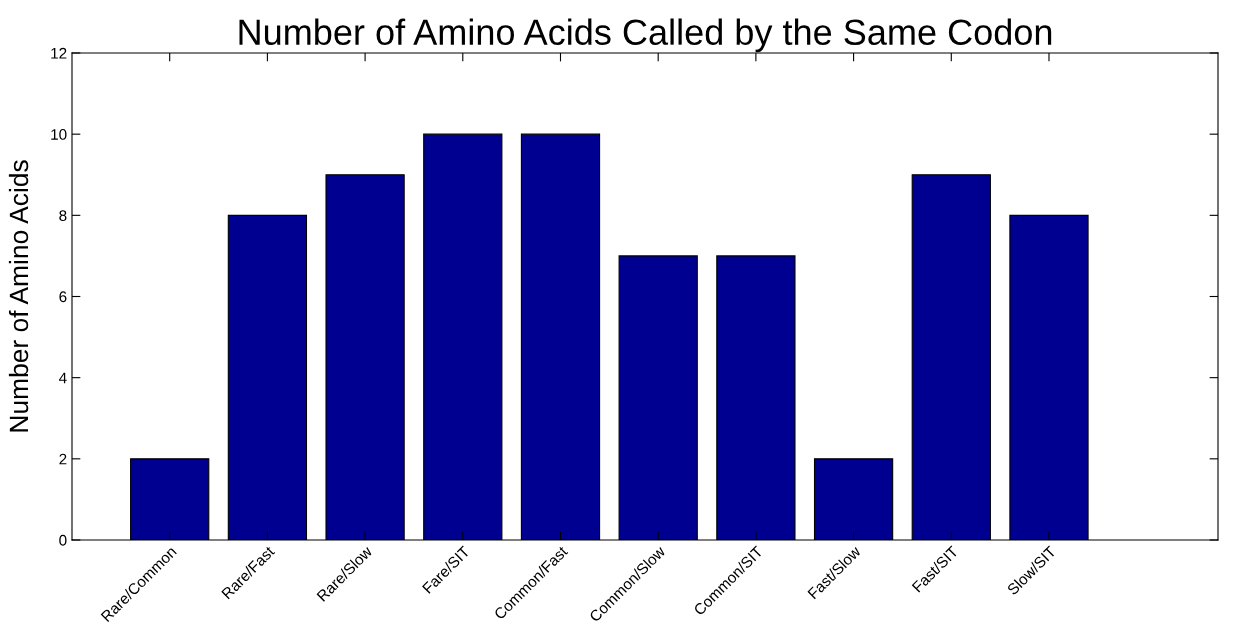  What do you see at coordinates (63, 540) in the screenshot?
I see `y-tick-label: 0` at bounding box center [63, 540].